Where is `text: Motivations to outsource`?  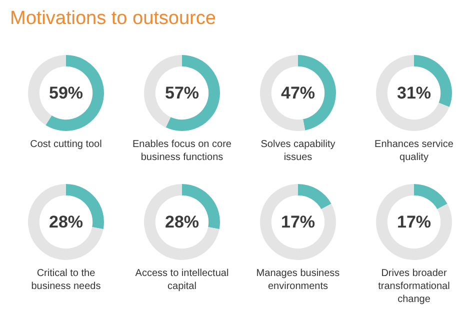 text: Motivations to outsource is located at coordinates (113, 19).